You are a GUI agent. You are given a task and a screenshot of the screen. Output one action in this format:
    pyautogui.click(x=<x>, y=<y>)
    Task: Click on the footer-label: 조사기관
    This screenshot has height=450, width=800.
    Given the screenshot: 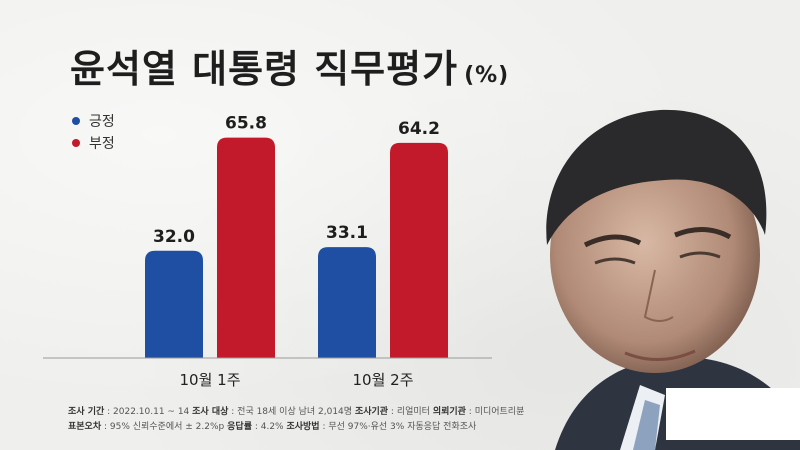 What is the action you would take?
    pyautogui.click(x=371, y=412)
    